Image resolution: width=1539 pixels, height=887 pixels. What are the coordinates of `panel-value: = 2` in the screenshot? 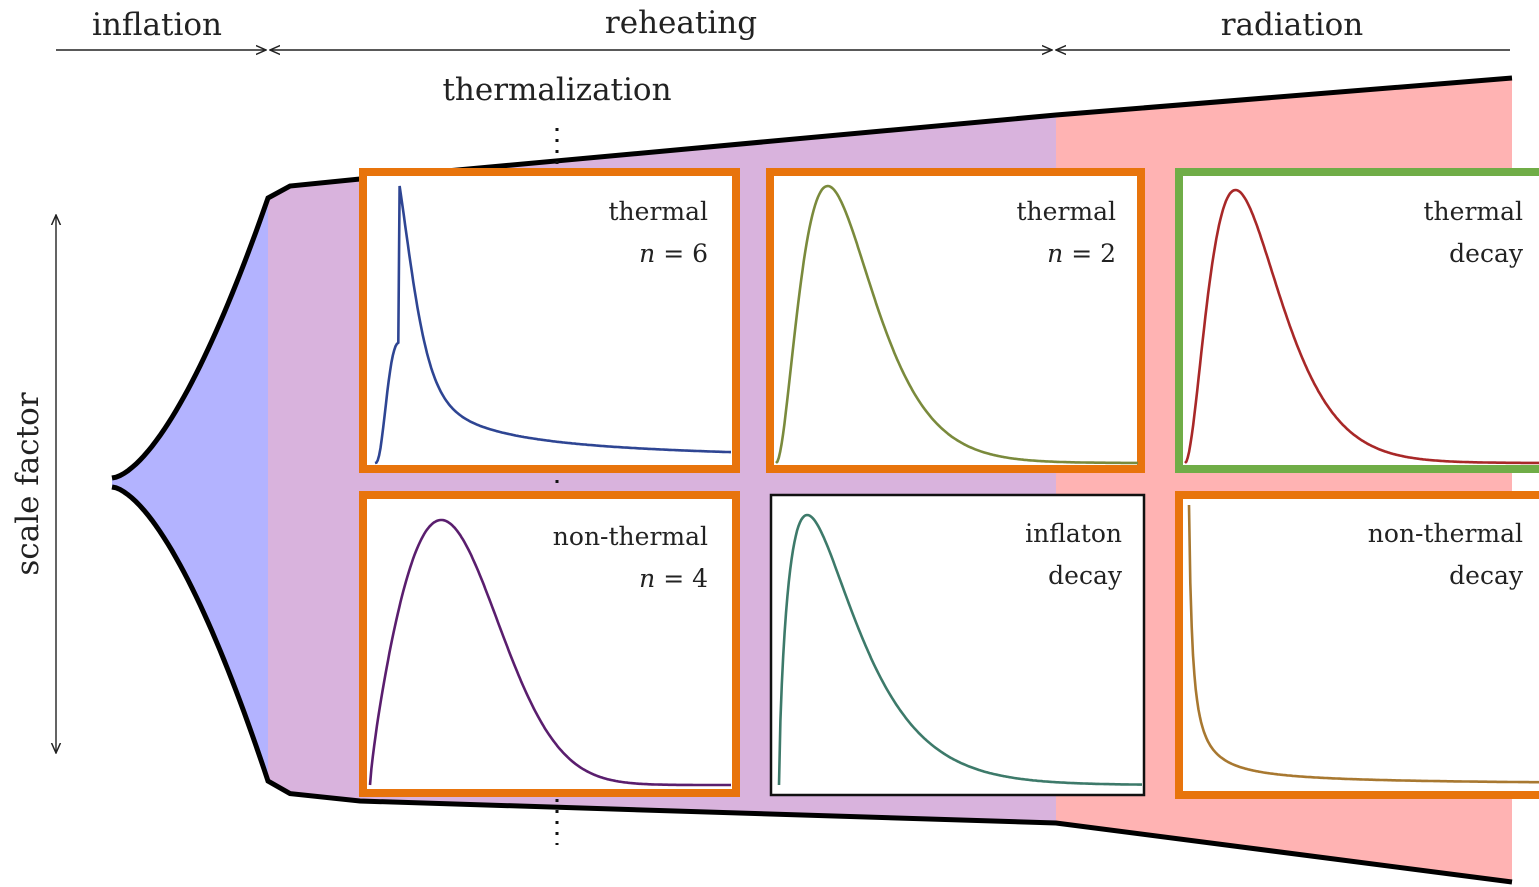 It's located at (1089, 253).